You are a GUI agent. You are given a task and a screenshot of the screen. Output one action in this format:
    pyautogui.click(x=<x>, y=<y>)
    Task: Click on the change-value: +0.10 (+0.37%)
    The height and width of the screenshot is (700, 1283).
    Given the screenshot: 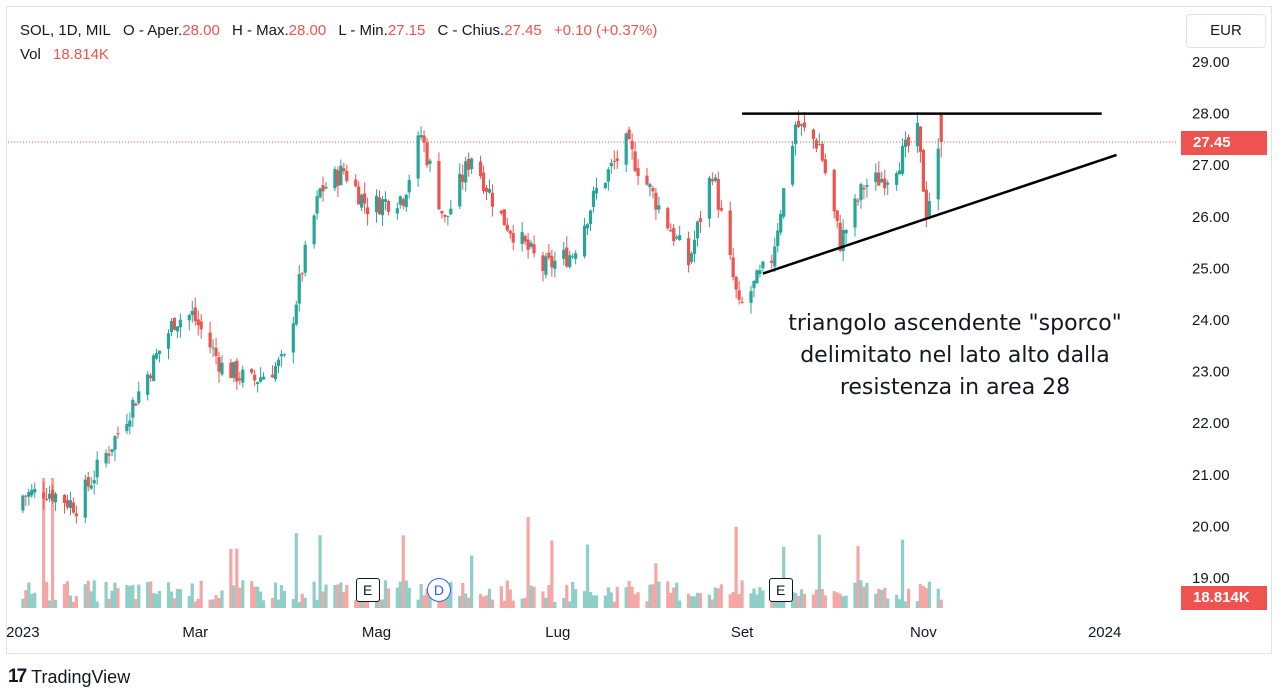 What is the action you would take?
    pyautogui.click(x=605, y=30)
    